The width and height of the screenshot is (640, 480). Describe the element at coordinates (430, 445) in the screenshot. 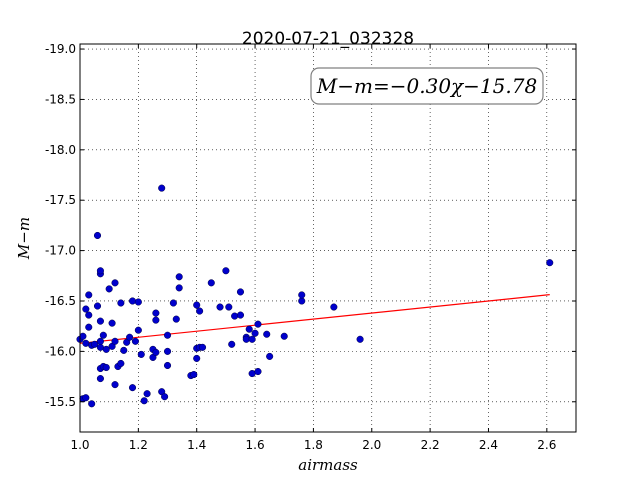

I see `x-tick-label: 2.2` at that location.